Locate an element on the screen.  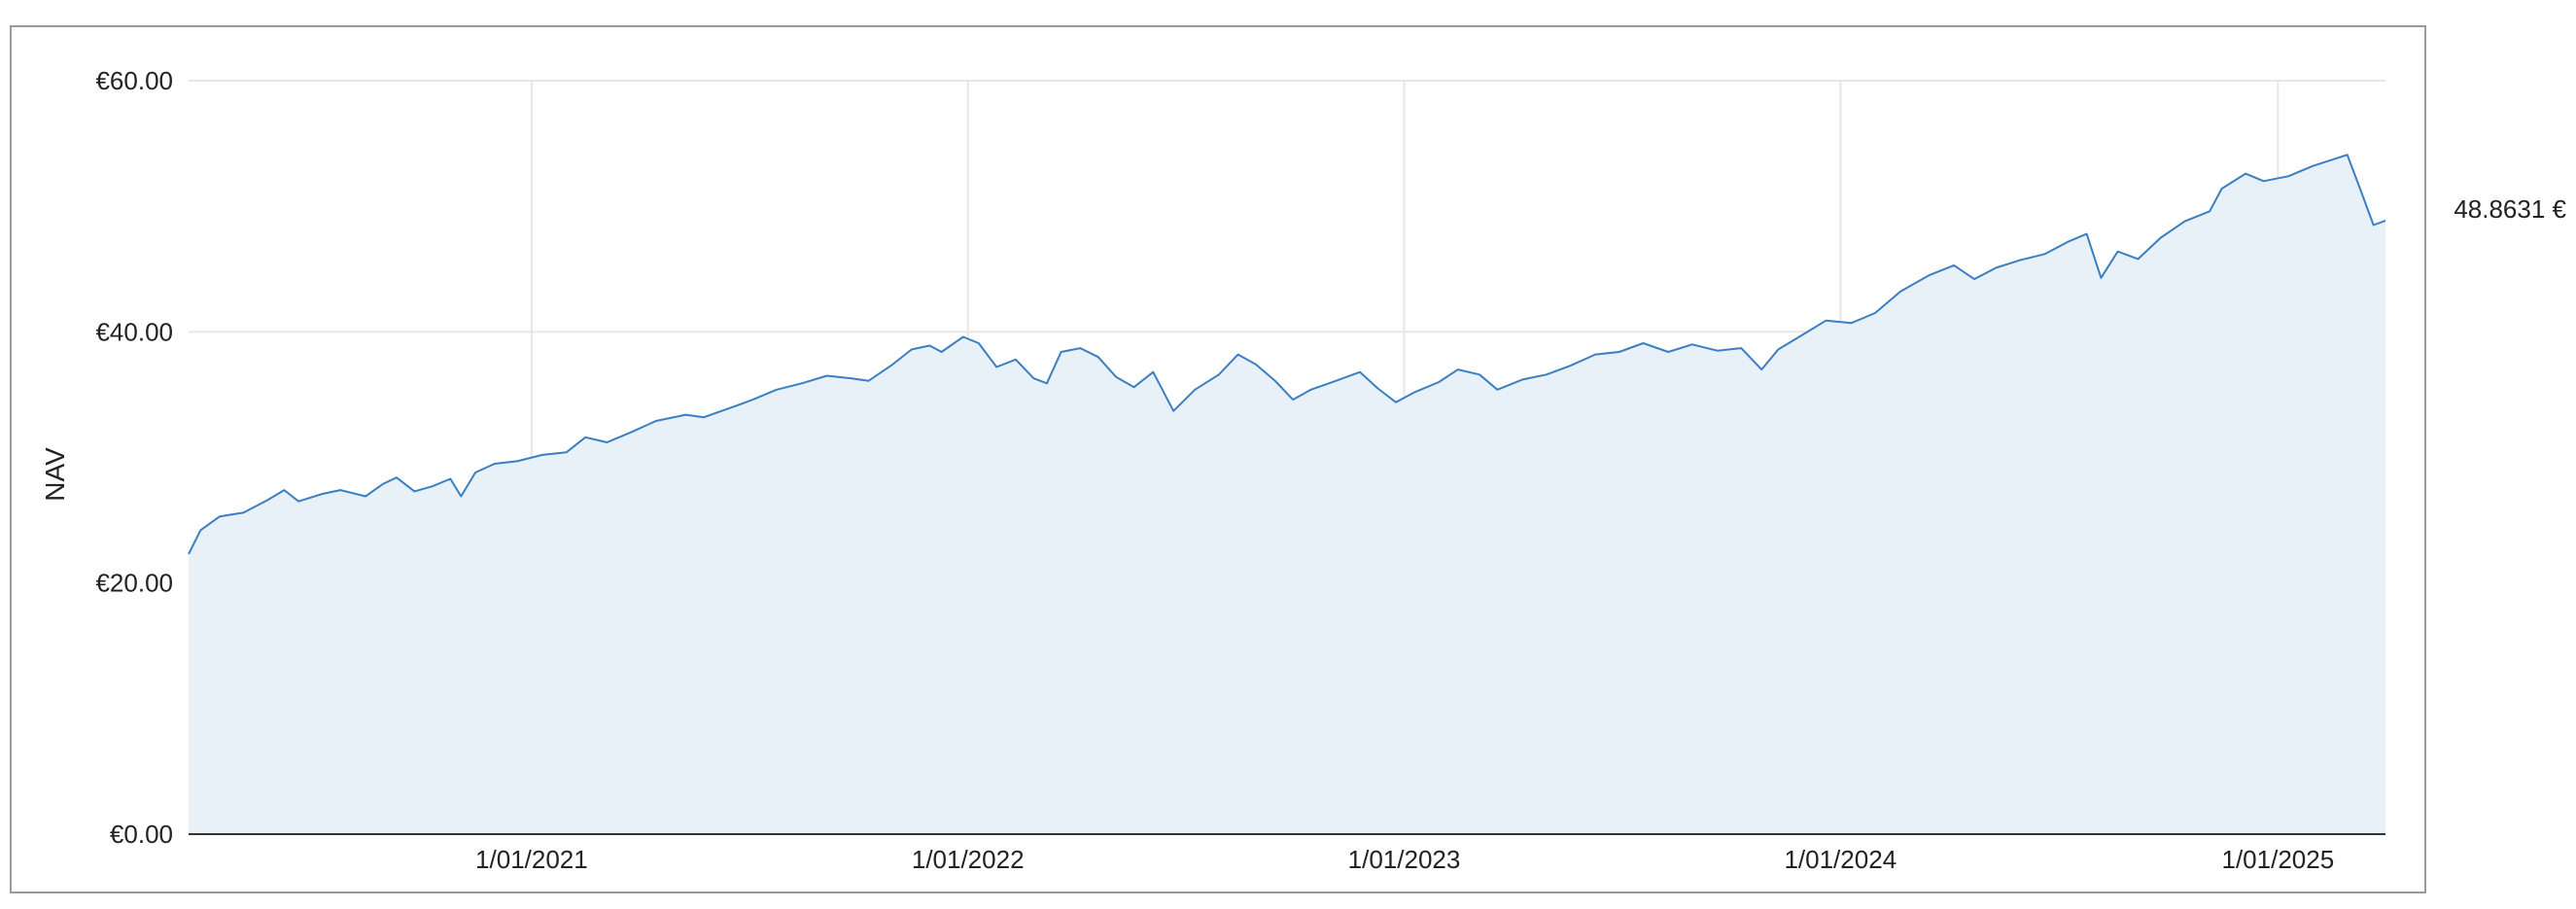
y-tick-label: €0.00 is located at coordinates (141, 834).